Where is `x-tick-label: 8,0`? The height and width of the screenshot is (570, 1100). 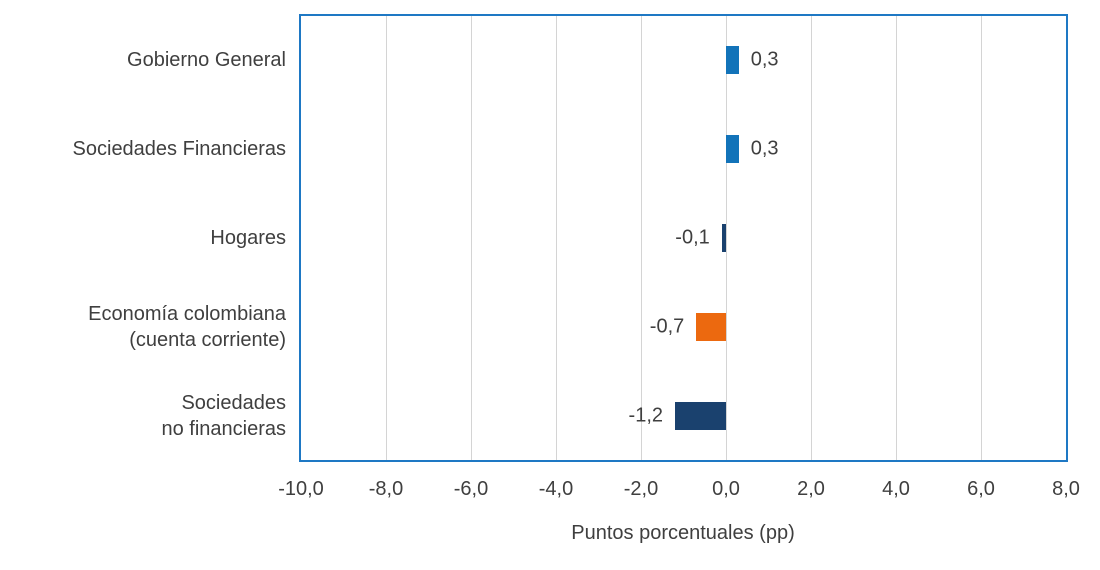 x-tick-label: 8,0 is located at coordinates (1066, 489).